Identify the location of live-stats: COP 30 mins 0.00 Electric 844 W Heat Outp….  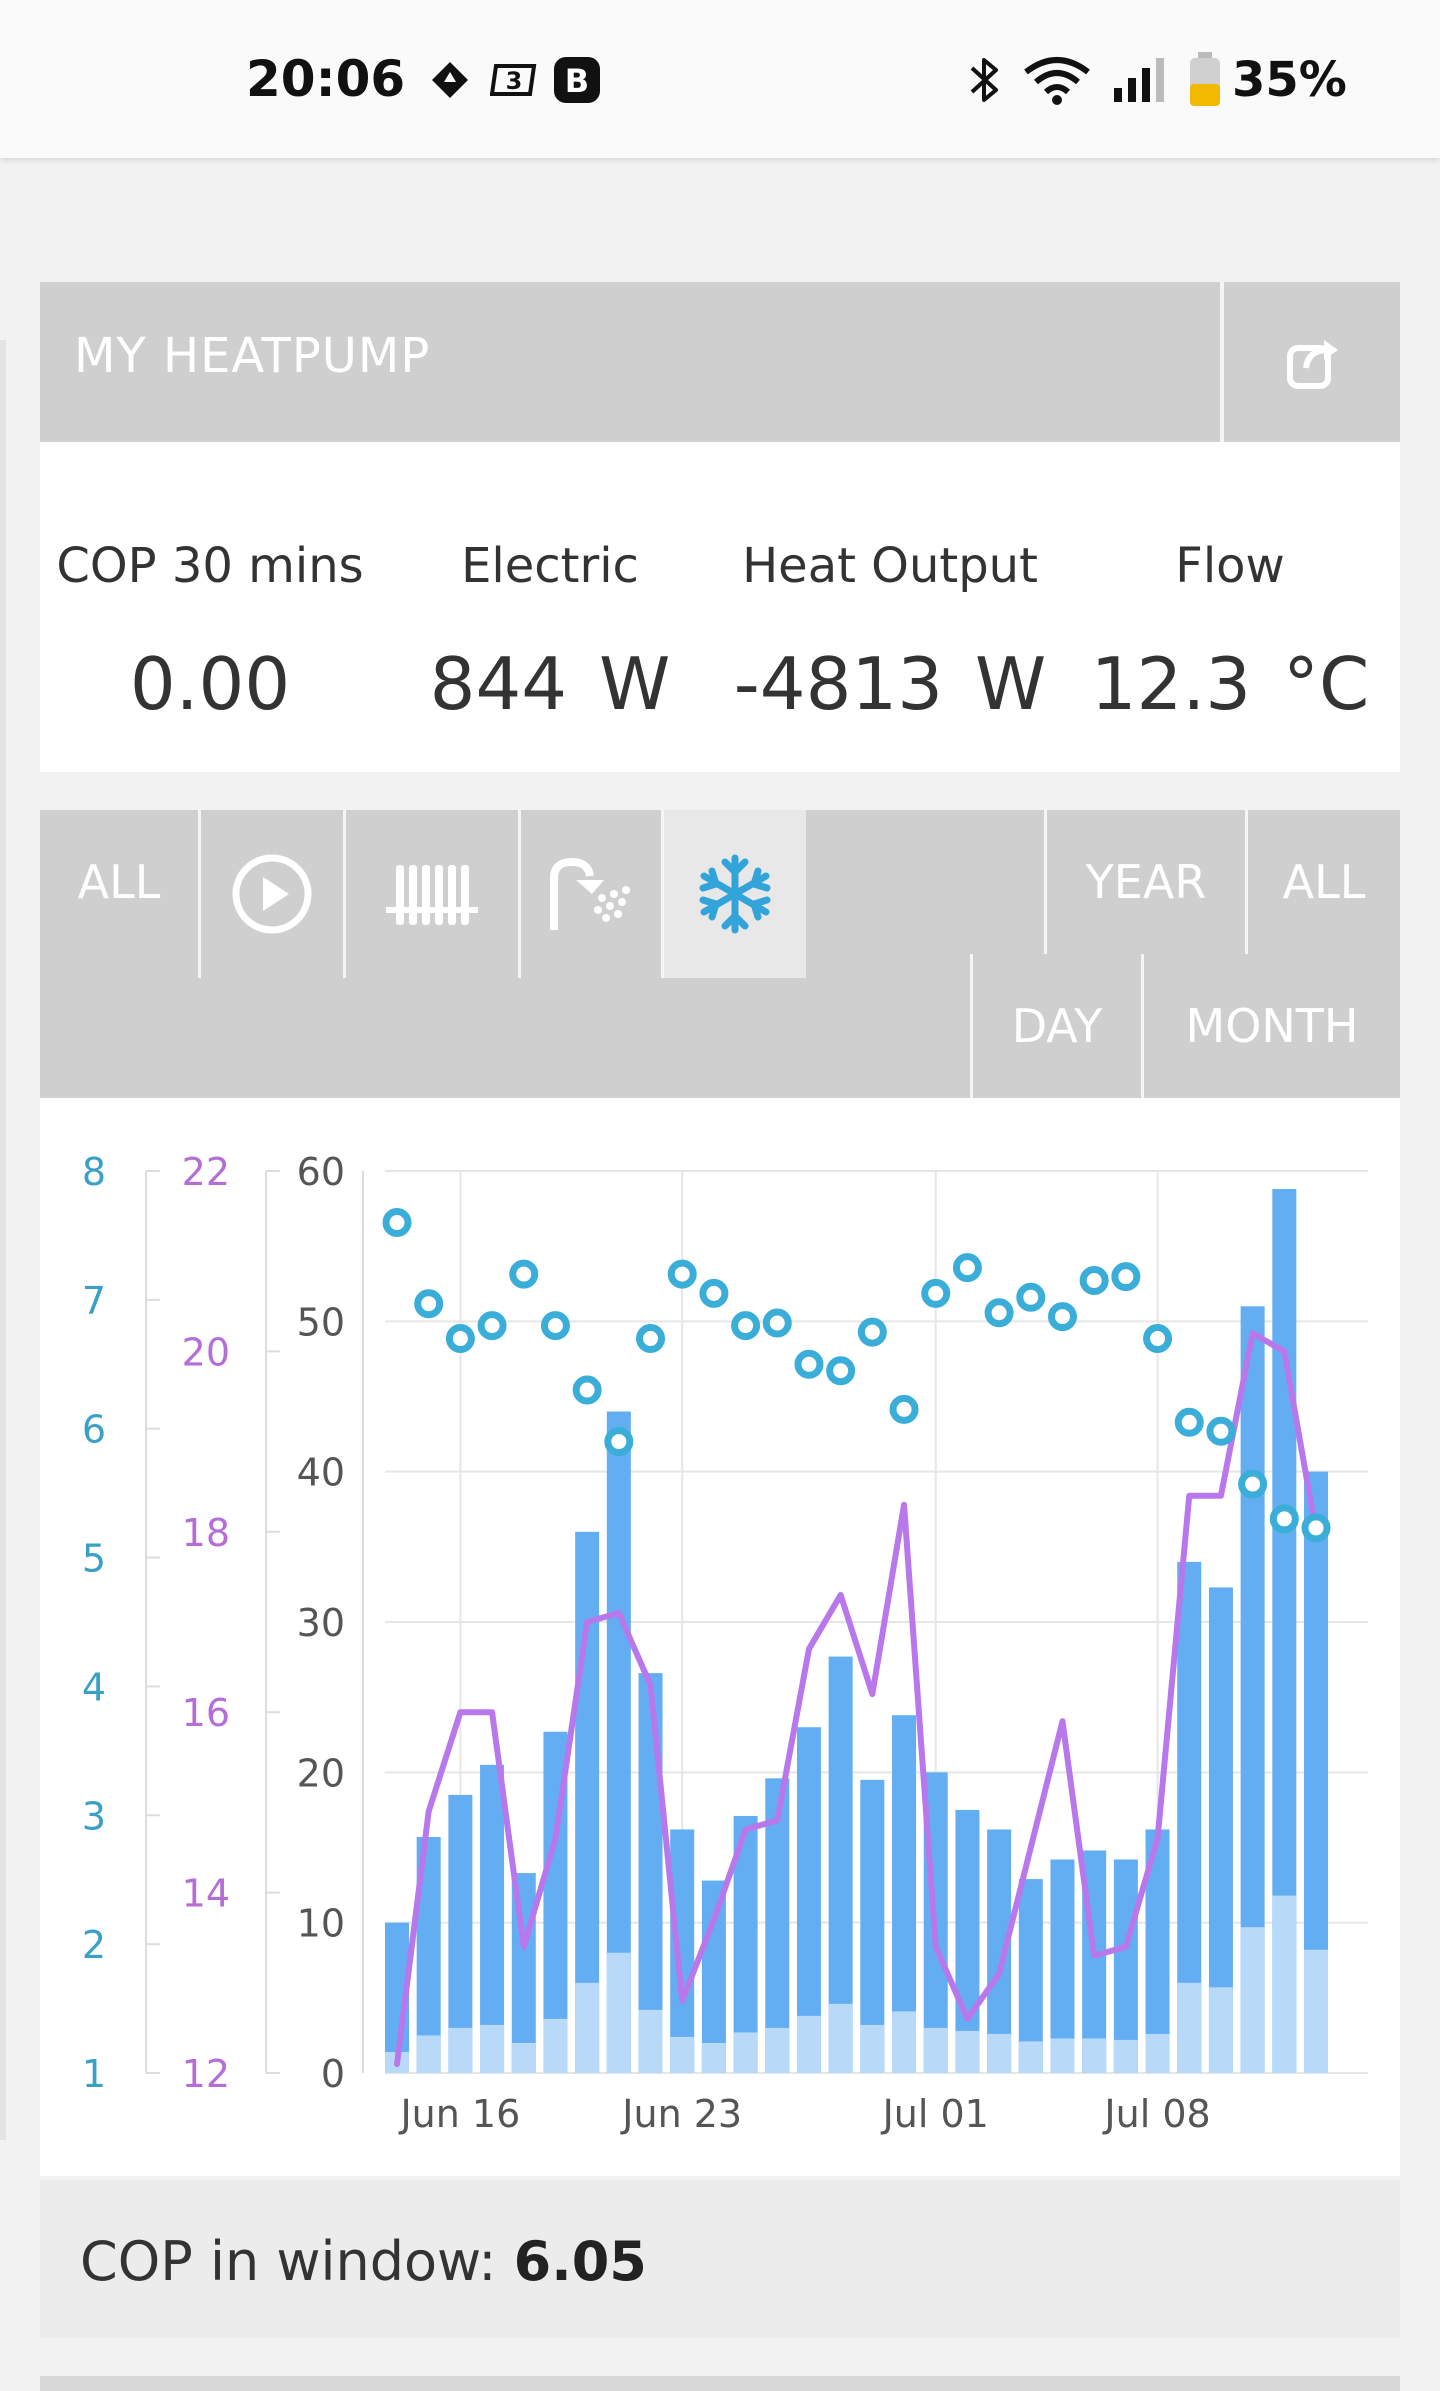
(720, 607).